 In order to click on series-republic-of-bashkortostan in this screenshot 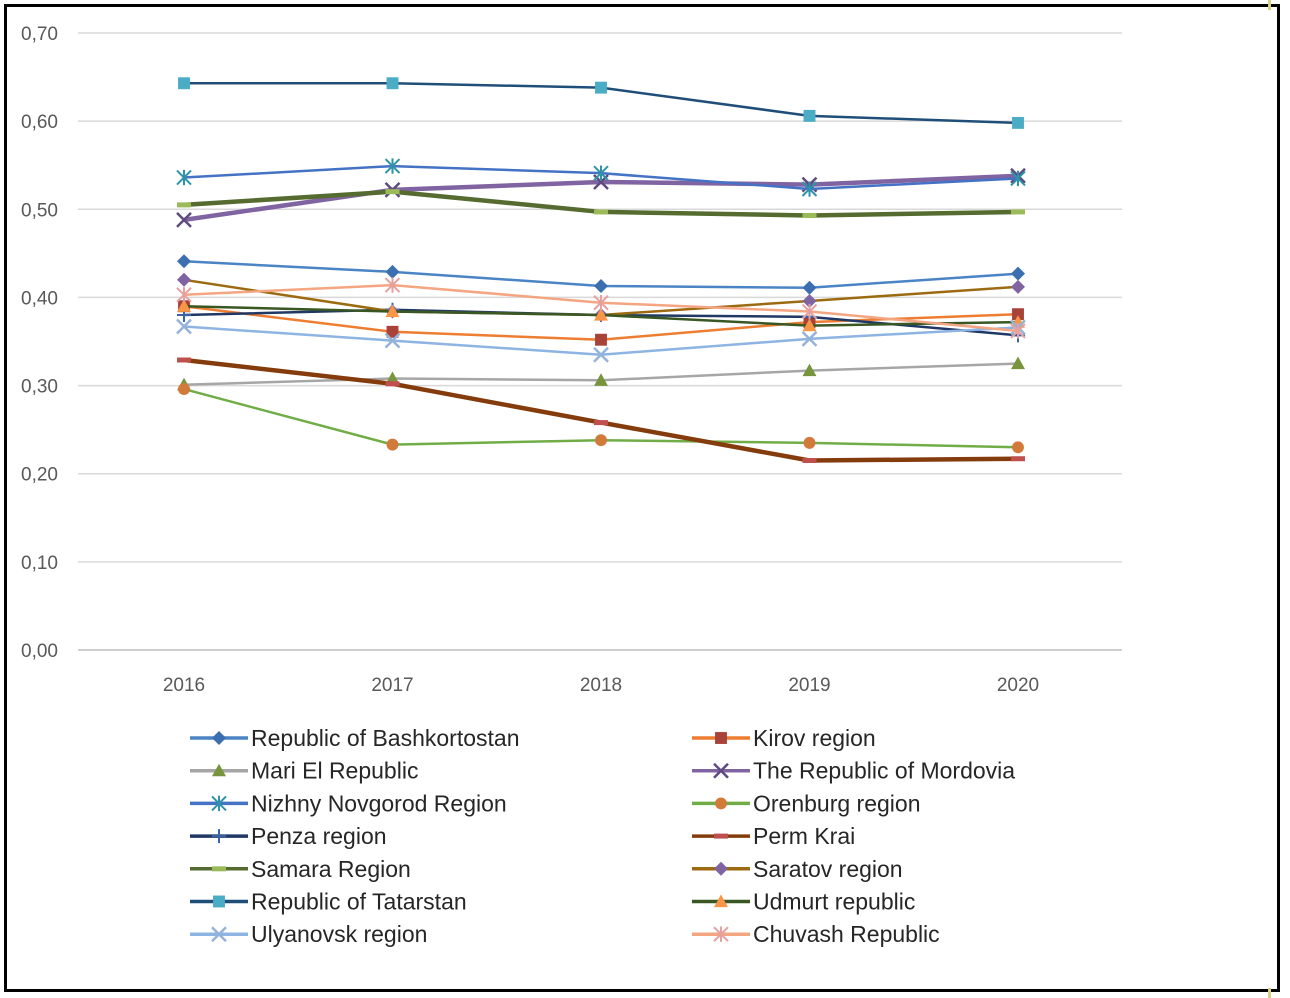, I will do `click(601, 274)`.